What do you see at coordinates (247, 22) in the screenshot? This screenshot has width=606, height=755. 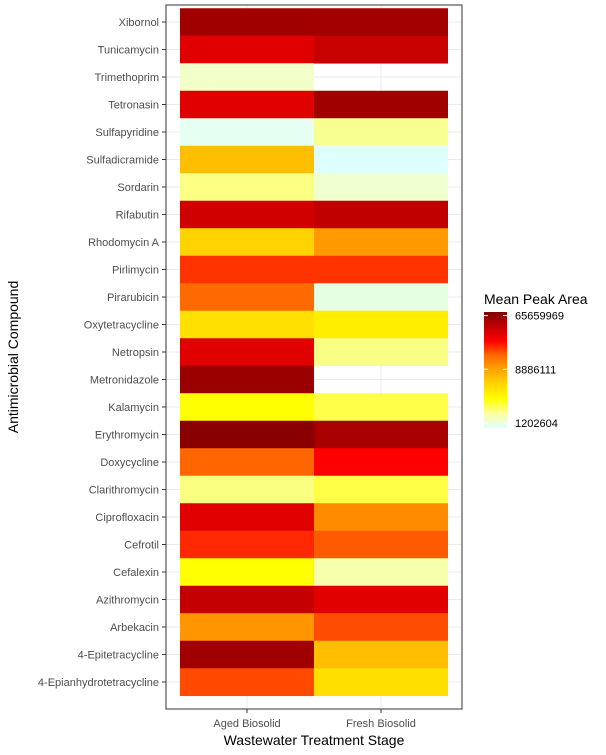 I see `cell-xibornol-aged-biosolid` at bounding box center [247, 22].